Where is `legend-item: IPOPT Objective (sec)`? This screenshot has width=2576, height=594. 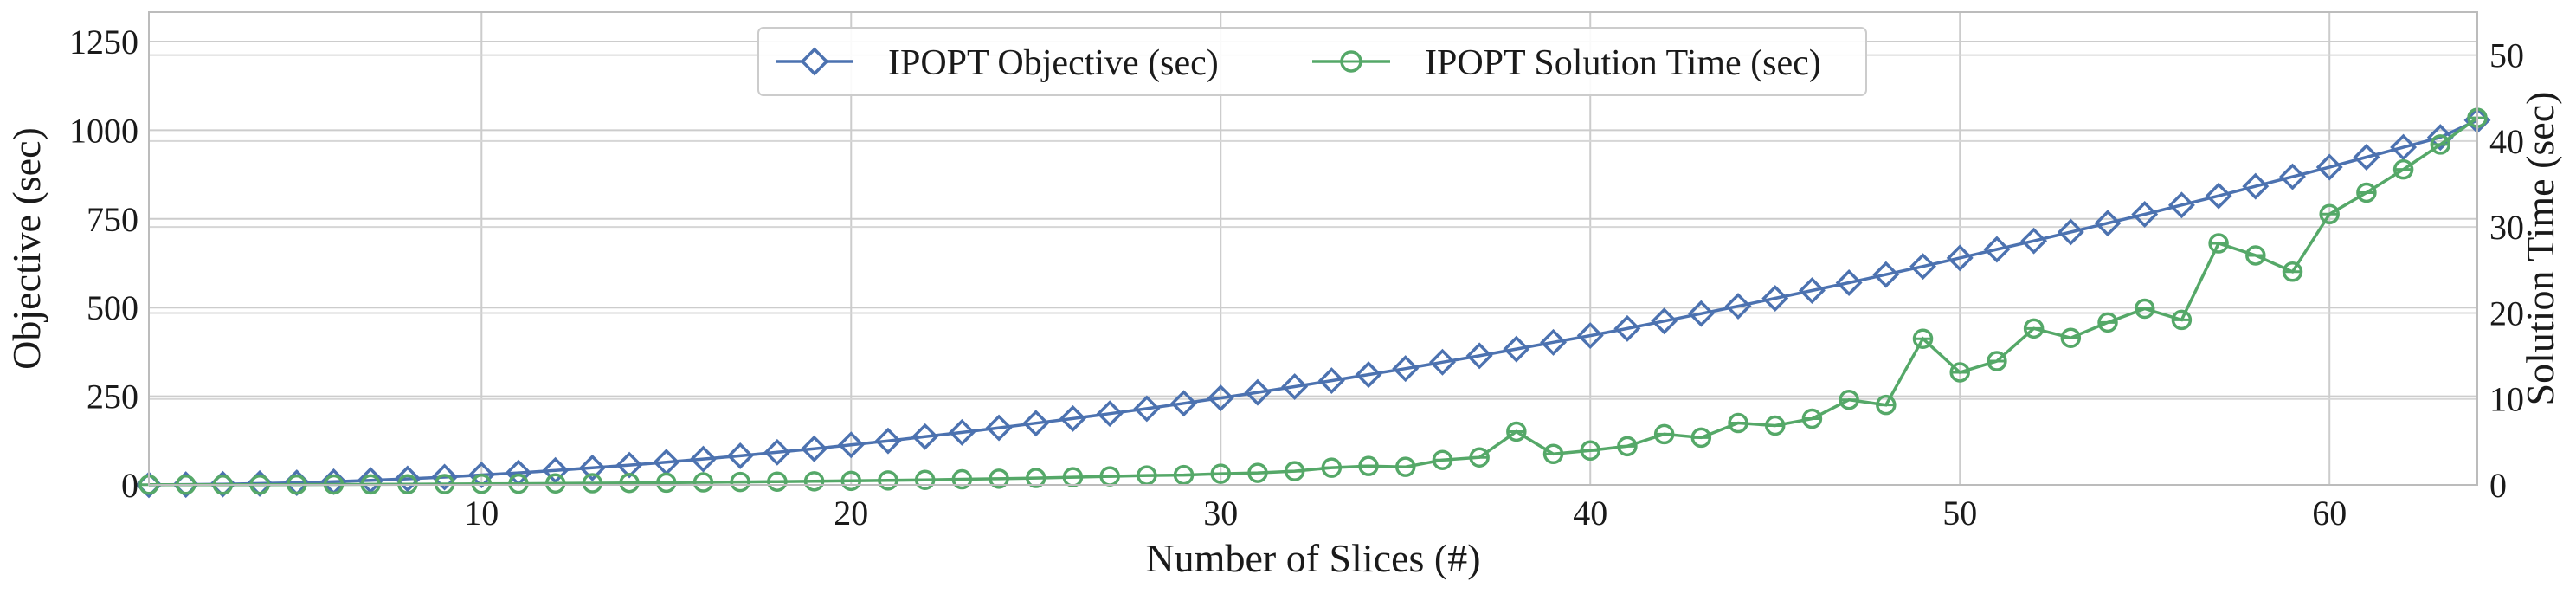
legend-item: IPOPT Objective (sec) is located at coordinates (997, 63).